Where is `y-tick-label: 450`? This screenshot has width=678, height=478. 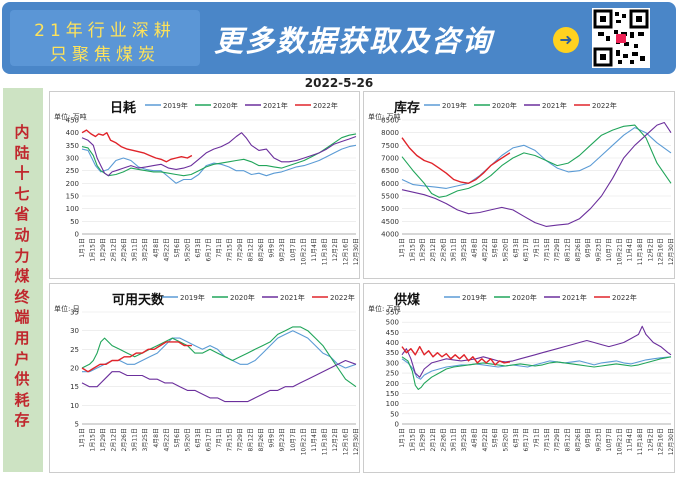 y-tick-label: 450 is located at coordinates (72, 121).